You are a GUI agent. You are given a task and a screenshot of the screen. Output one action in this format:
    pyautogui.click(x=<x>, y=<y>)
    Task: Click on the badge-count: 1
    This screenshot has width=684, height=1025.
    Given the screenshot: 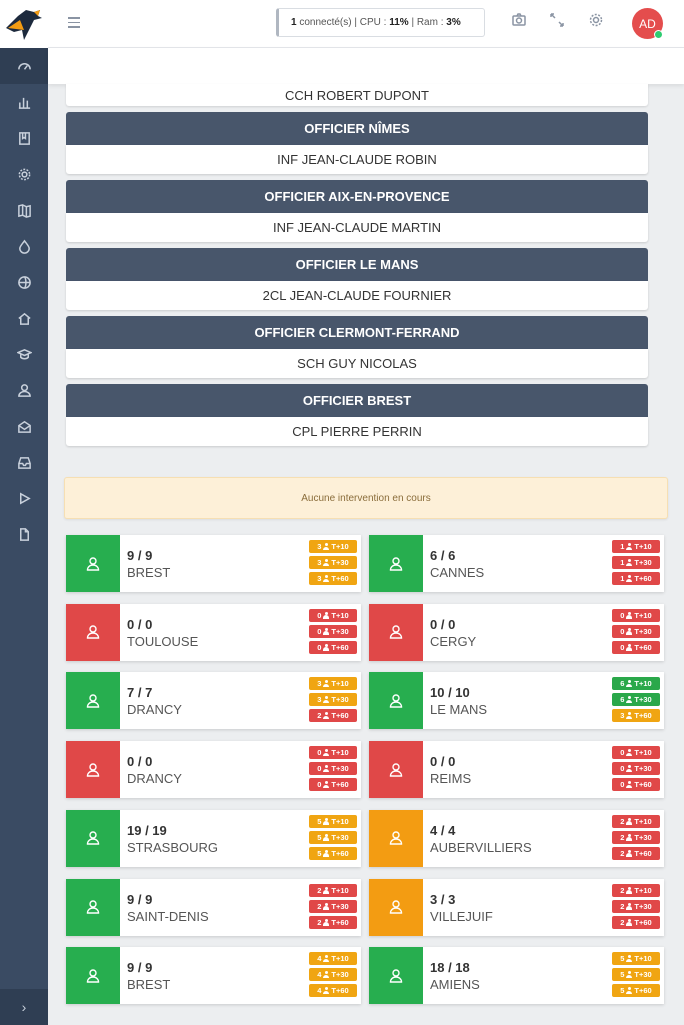 What is the action you would take?
    pyautogui.click(x=622, y=546)
    